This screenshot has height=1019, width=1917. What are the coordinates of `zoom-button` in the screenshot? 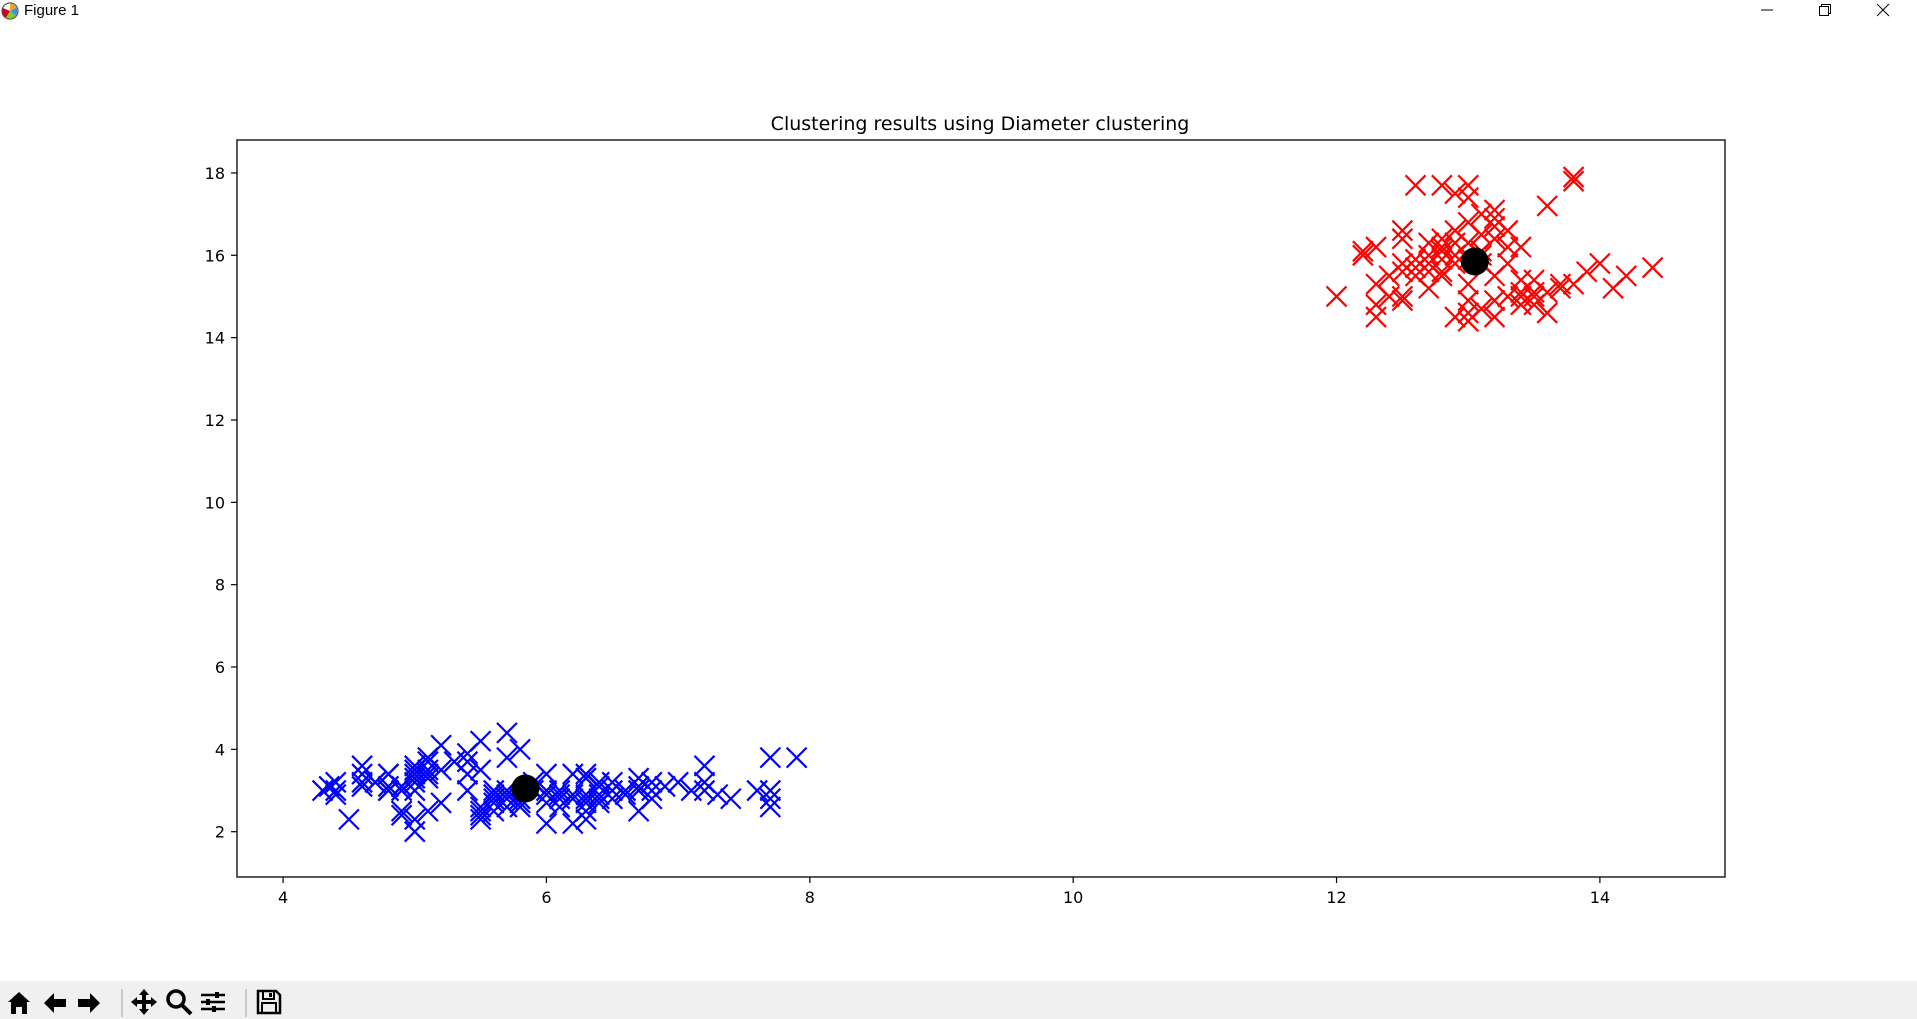 It's located at (179, 1002).